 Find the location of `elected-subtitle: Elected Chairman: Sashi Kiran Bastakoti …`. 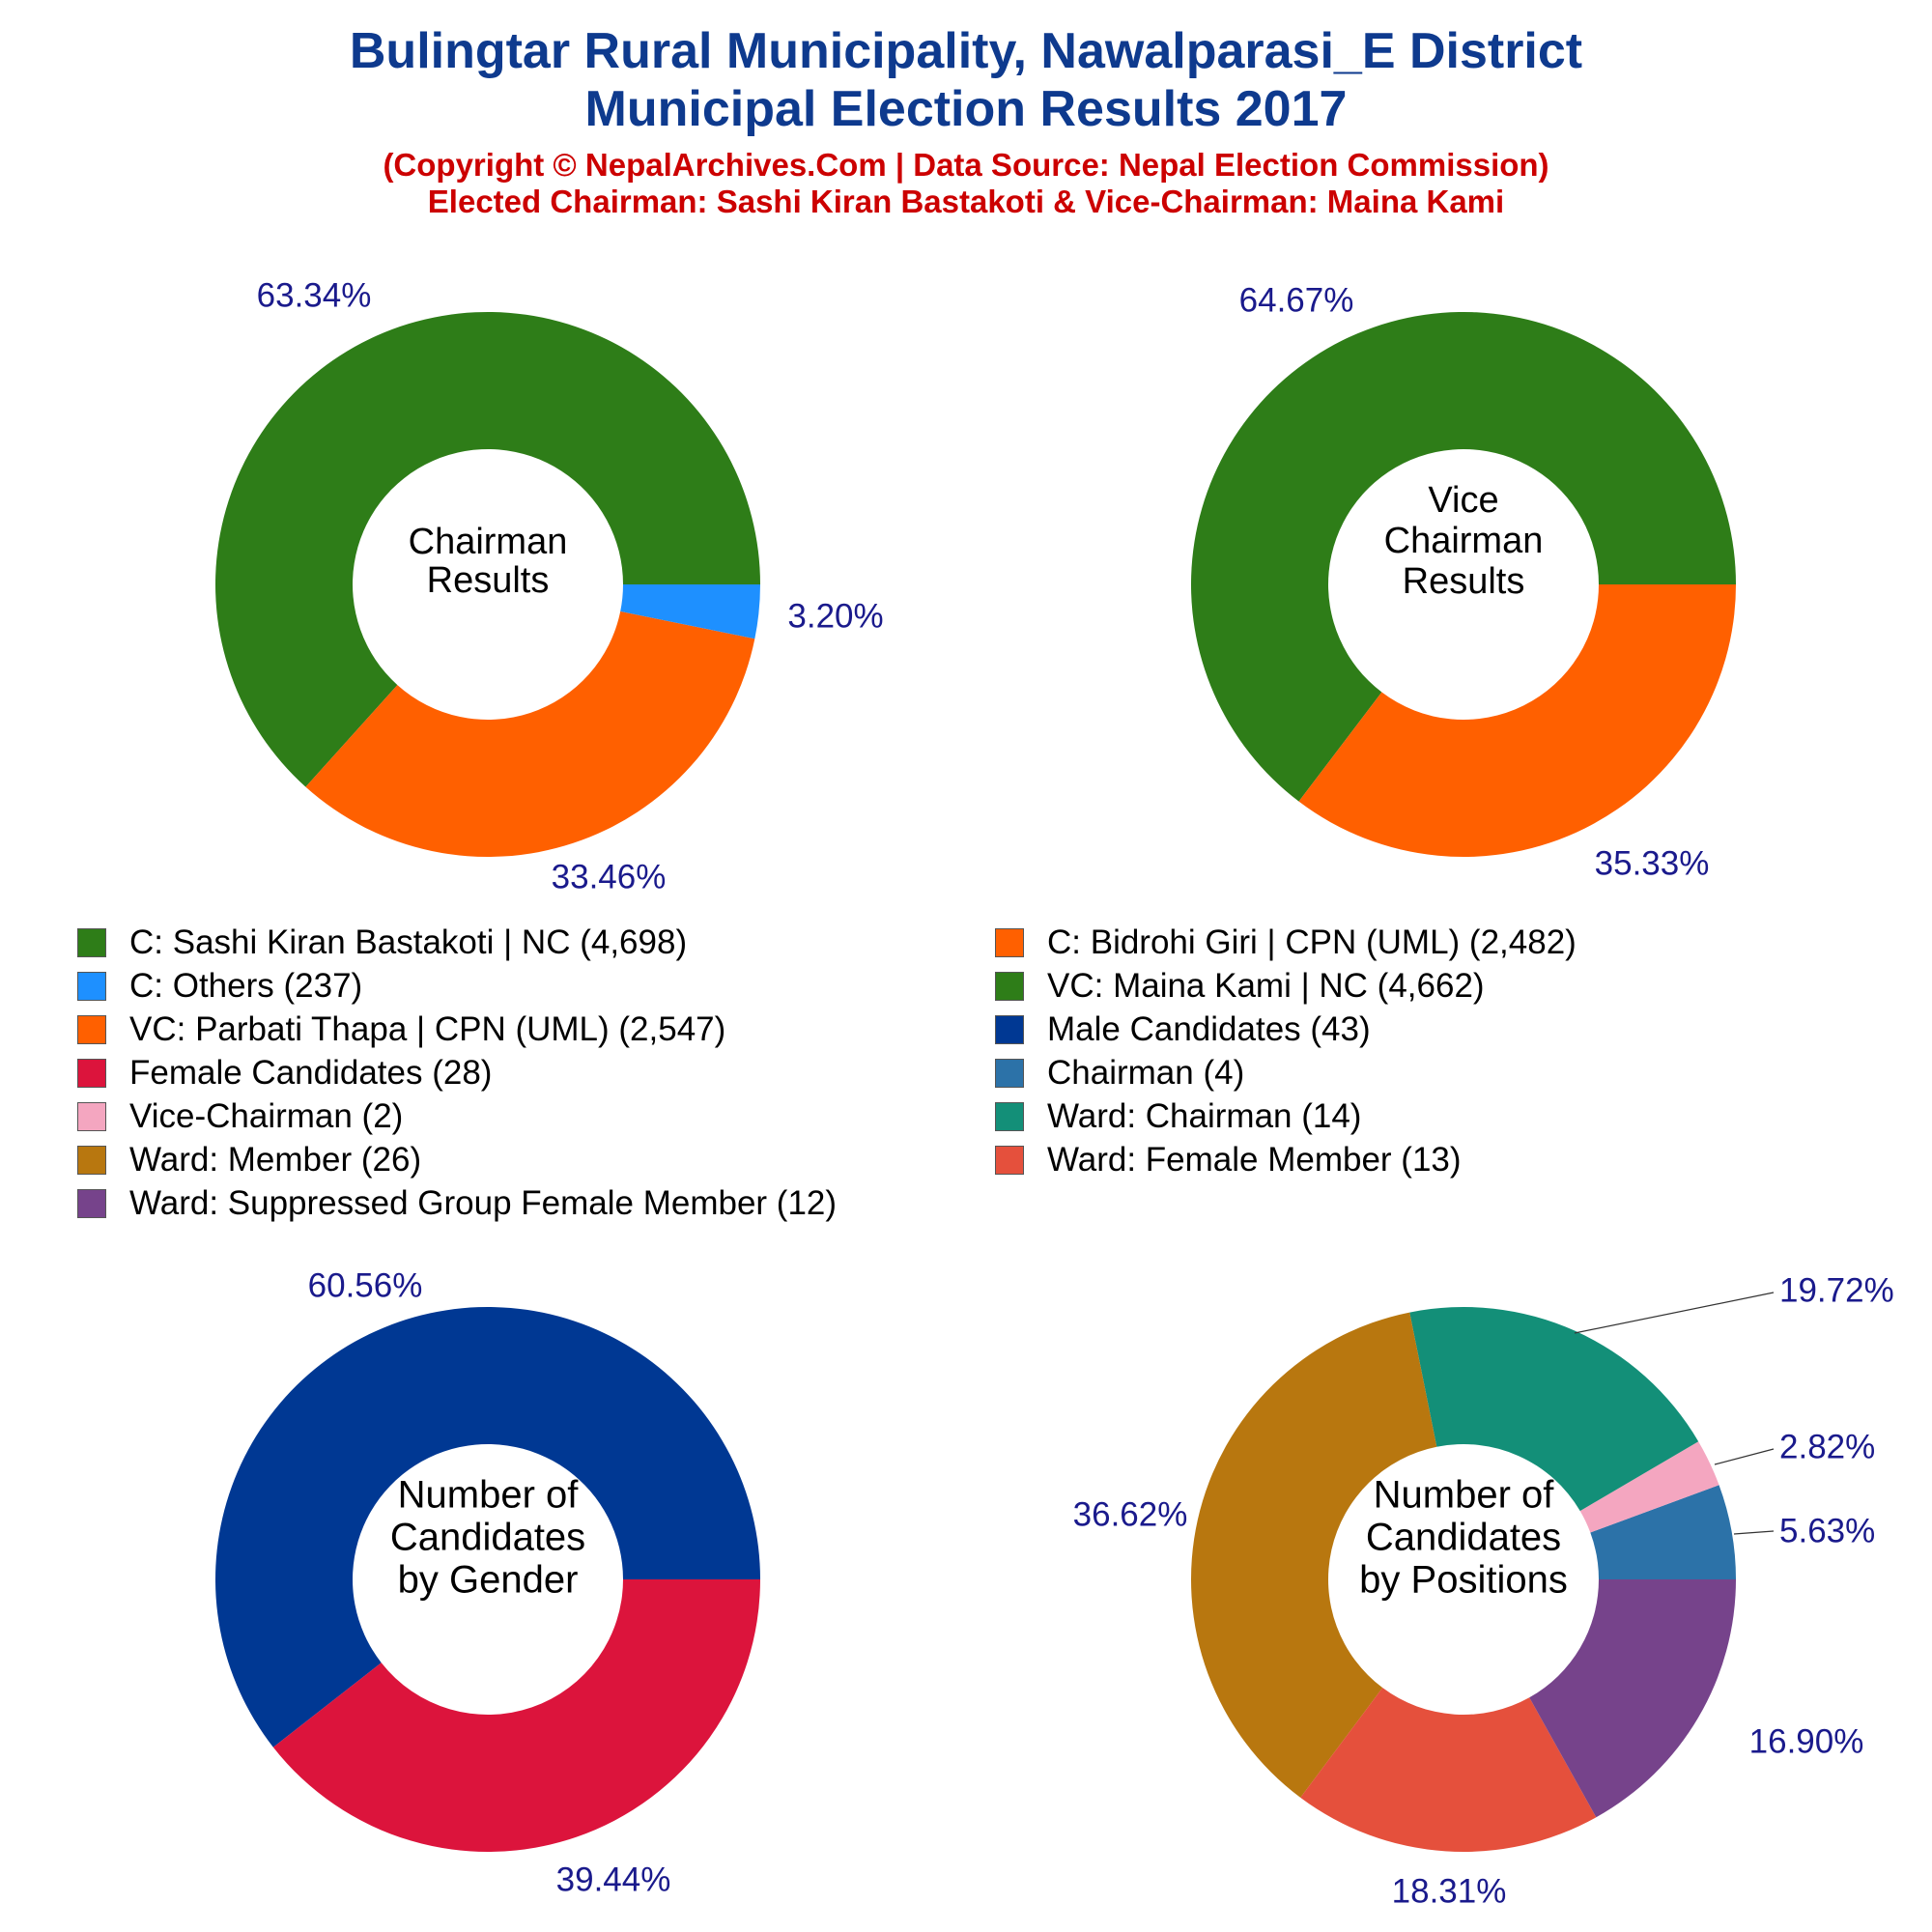

elected-subtitle: Elected Chairman: Sashi Kiran Bastakoti … is located at coordinates (966, 201).